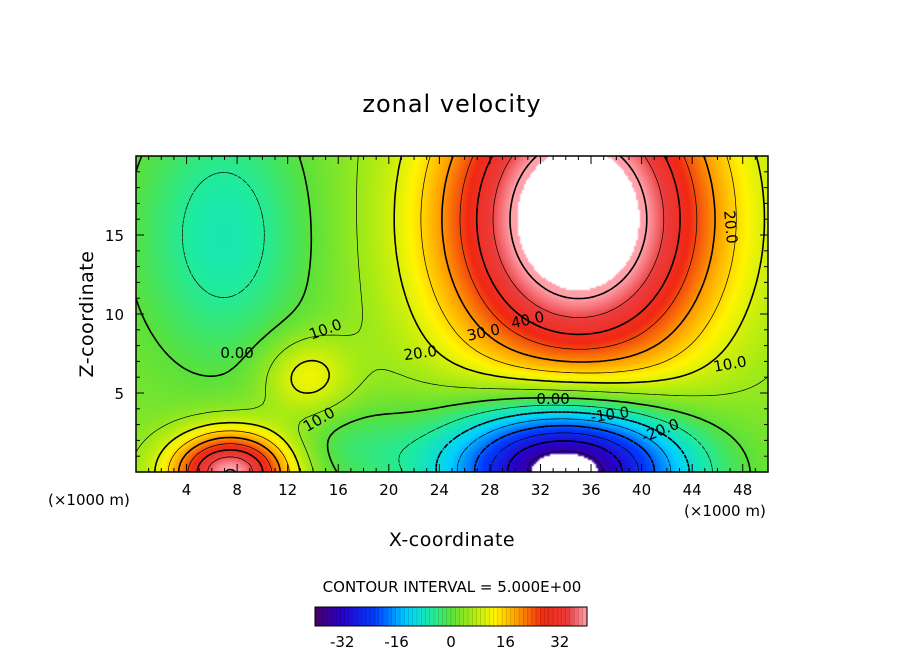  I want to click on x-unit-left: (×1000 m), so click(89, 500).